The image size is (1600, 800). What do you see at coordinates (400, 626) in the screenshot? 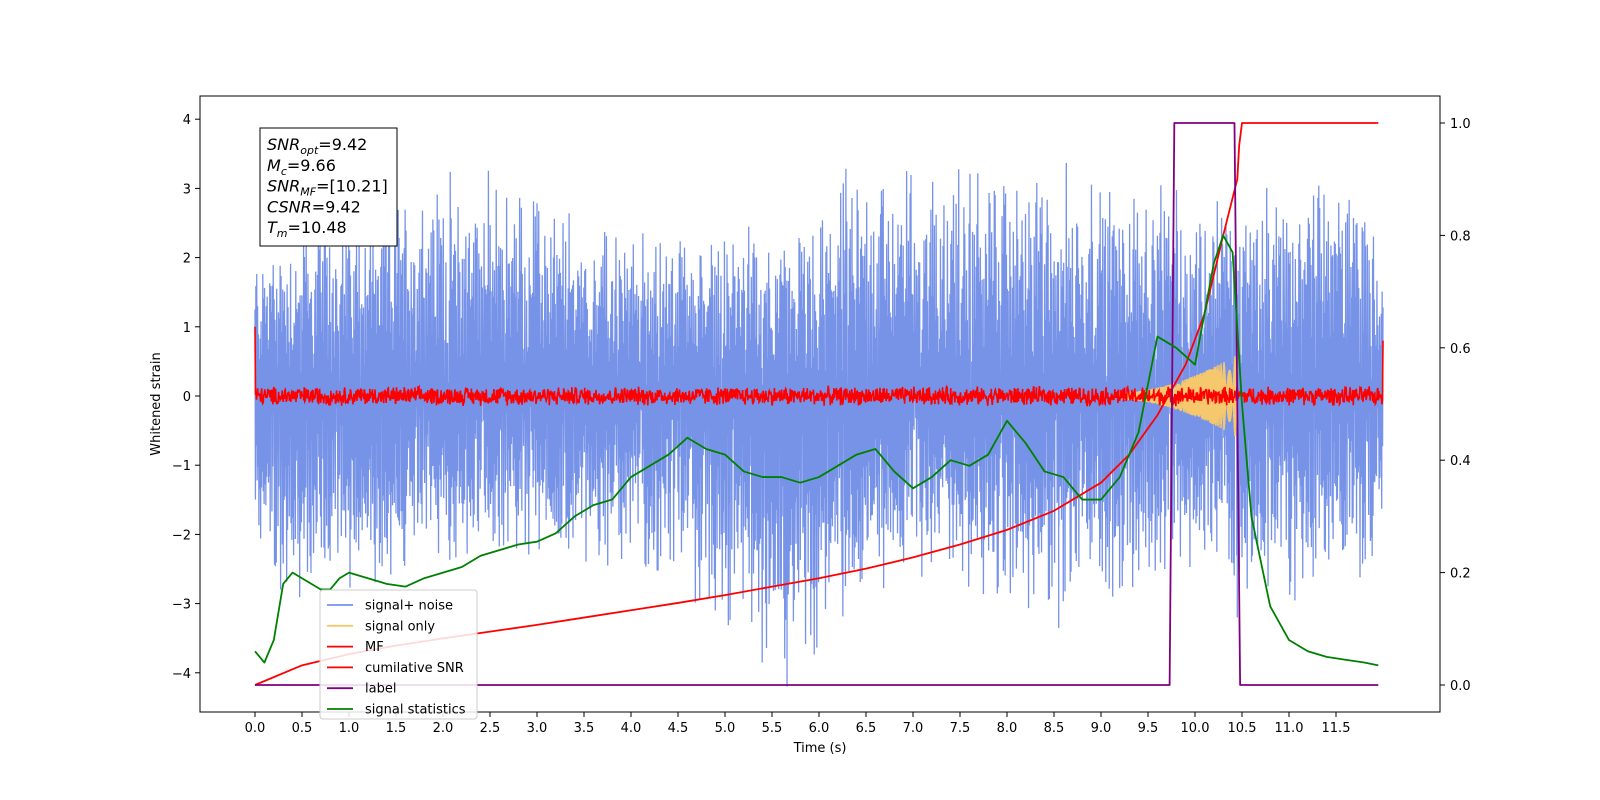
I see `legend-label: signal only` at bounding box center [400, 626].